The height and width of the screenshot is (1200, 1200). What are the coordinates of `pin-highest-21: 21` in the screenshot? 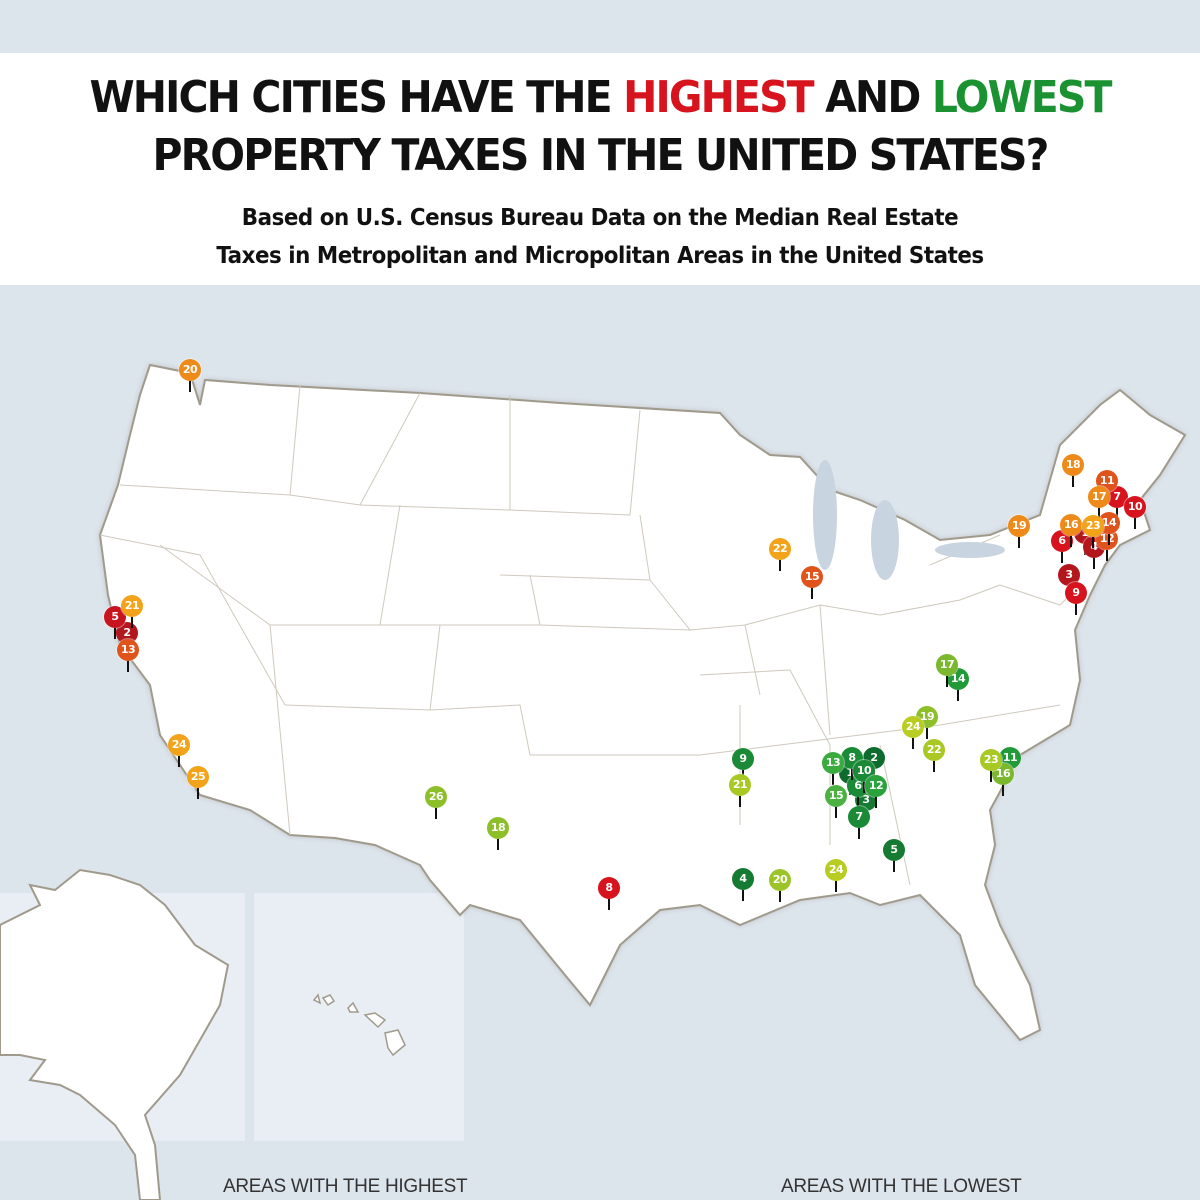 It's located at (132, 611).